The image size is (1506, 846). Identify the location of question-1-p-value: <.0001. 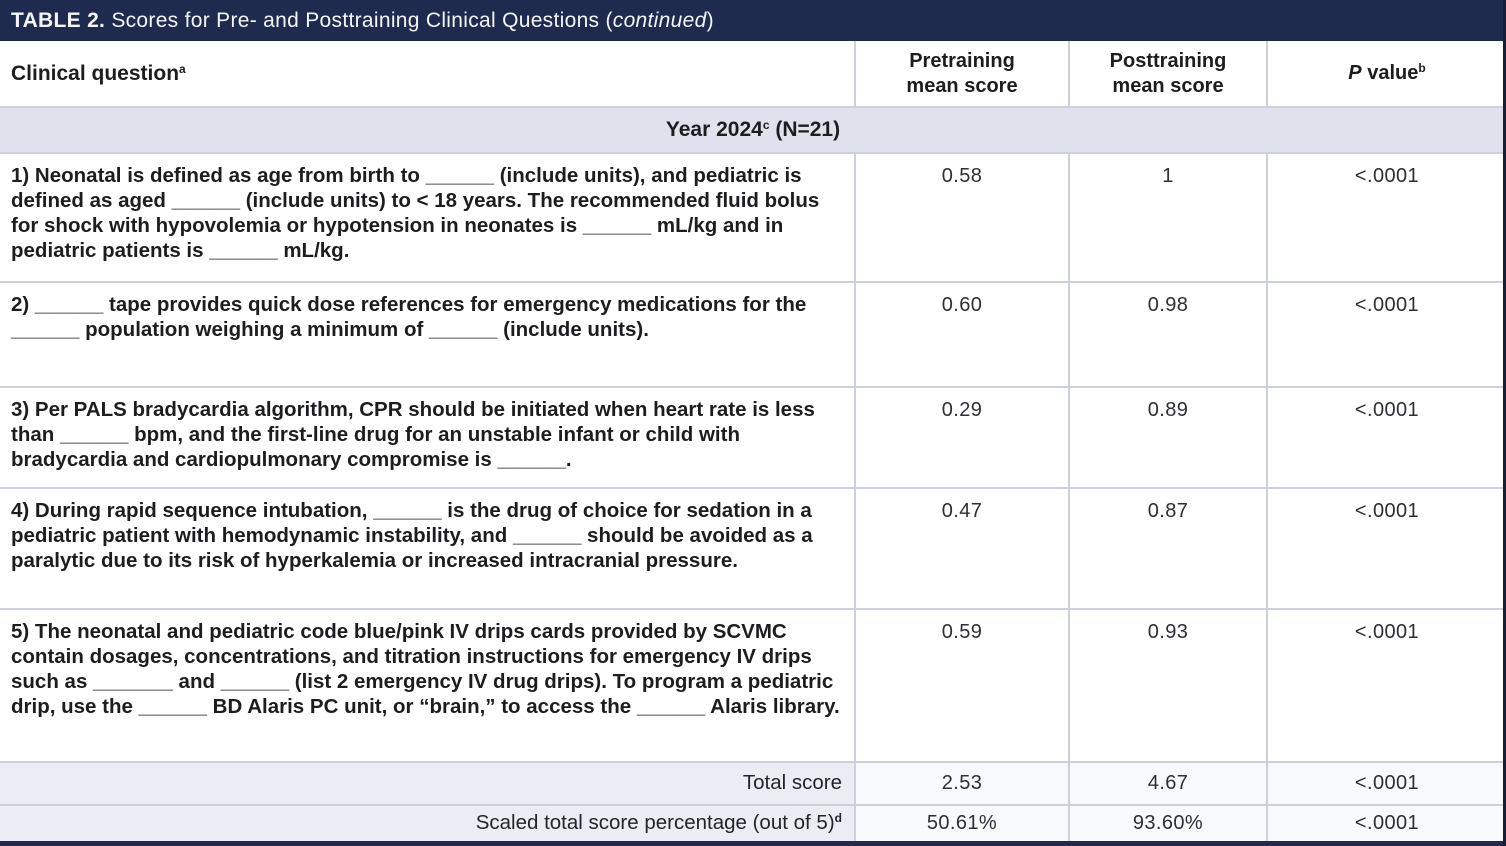
(1384, 218).